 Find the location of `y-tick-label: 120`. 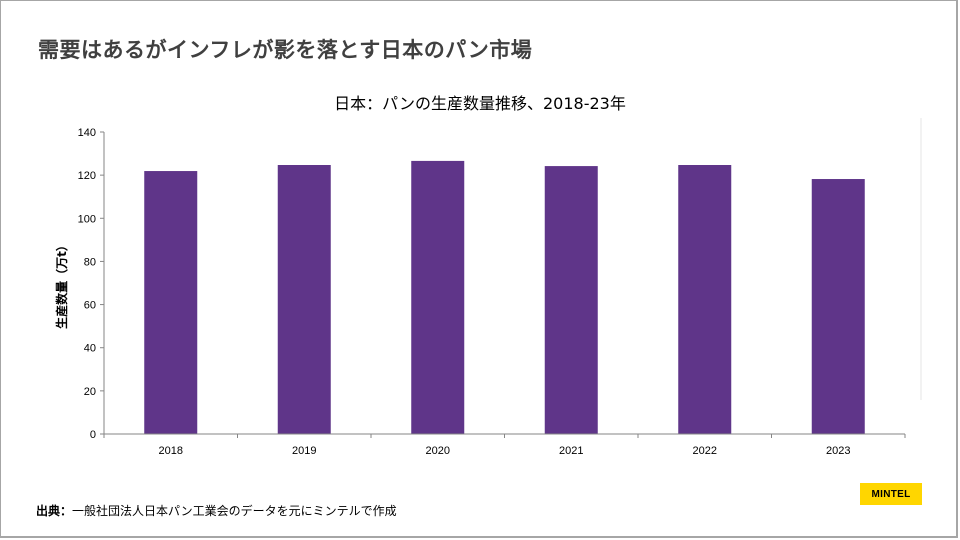

y-tick-label: 120 is located at coordinates (87, 176).